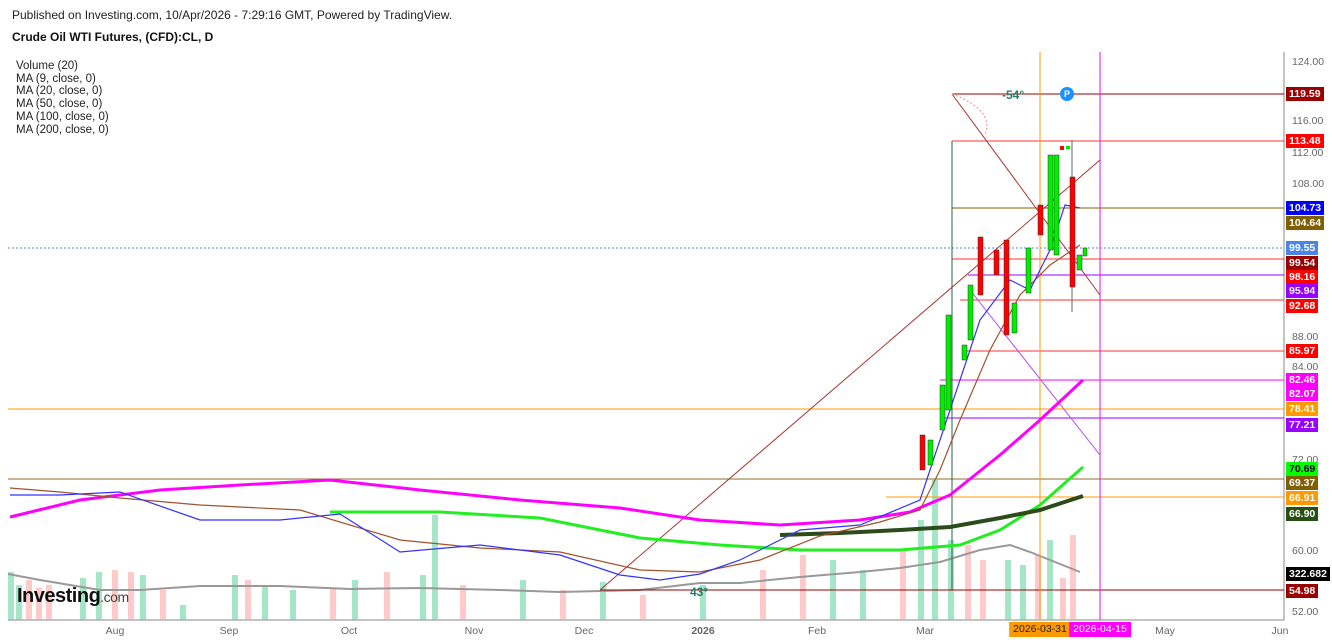  What do you see at coordinates (1305, 337) in the screenshot?
I see `y-tick: 88.00` at bounding box center [1305, 337].